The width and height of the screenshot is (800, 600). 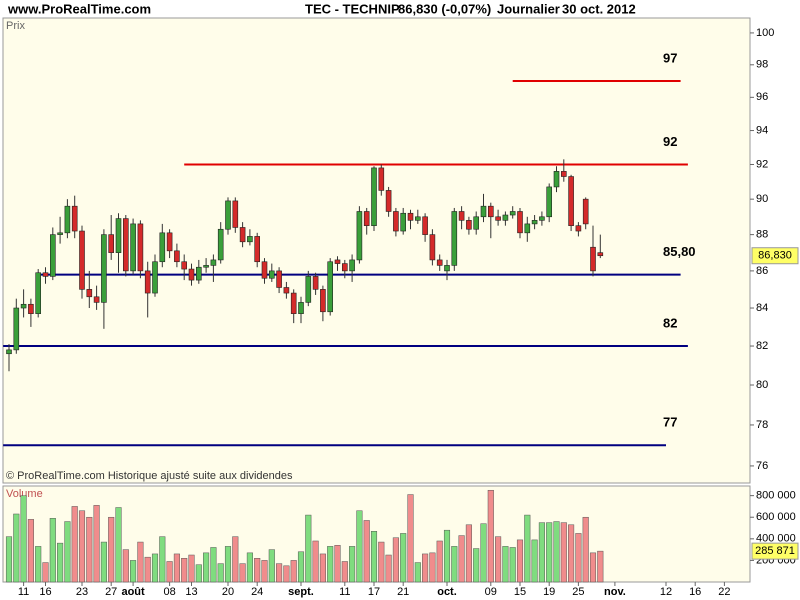 What do you see at coordinates (762, 97) in the screenshot?
I see `y-tick-label: 96` at bounding box center [762, 97].